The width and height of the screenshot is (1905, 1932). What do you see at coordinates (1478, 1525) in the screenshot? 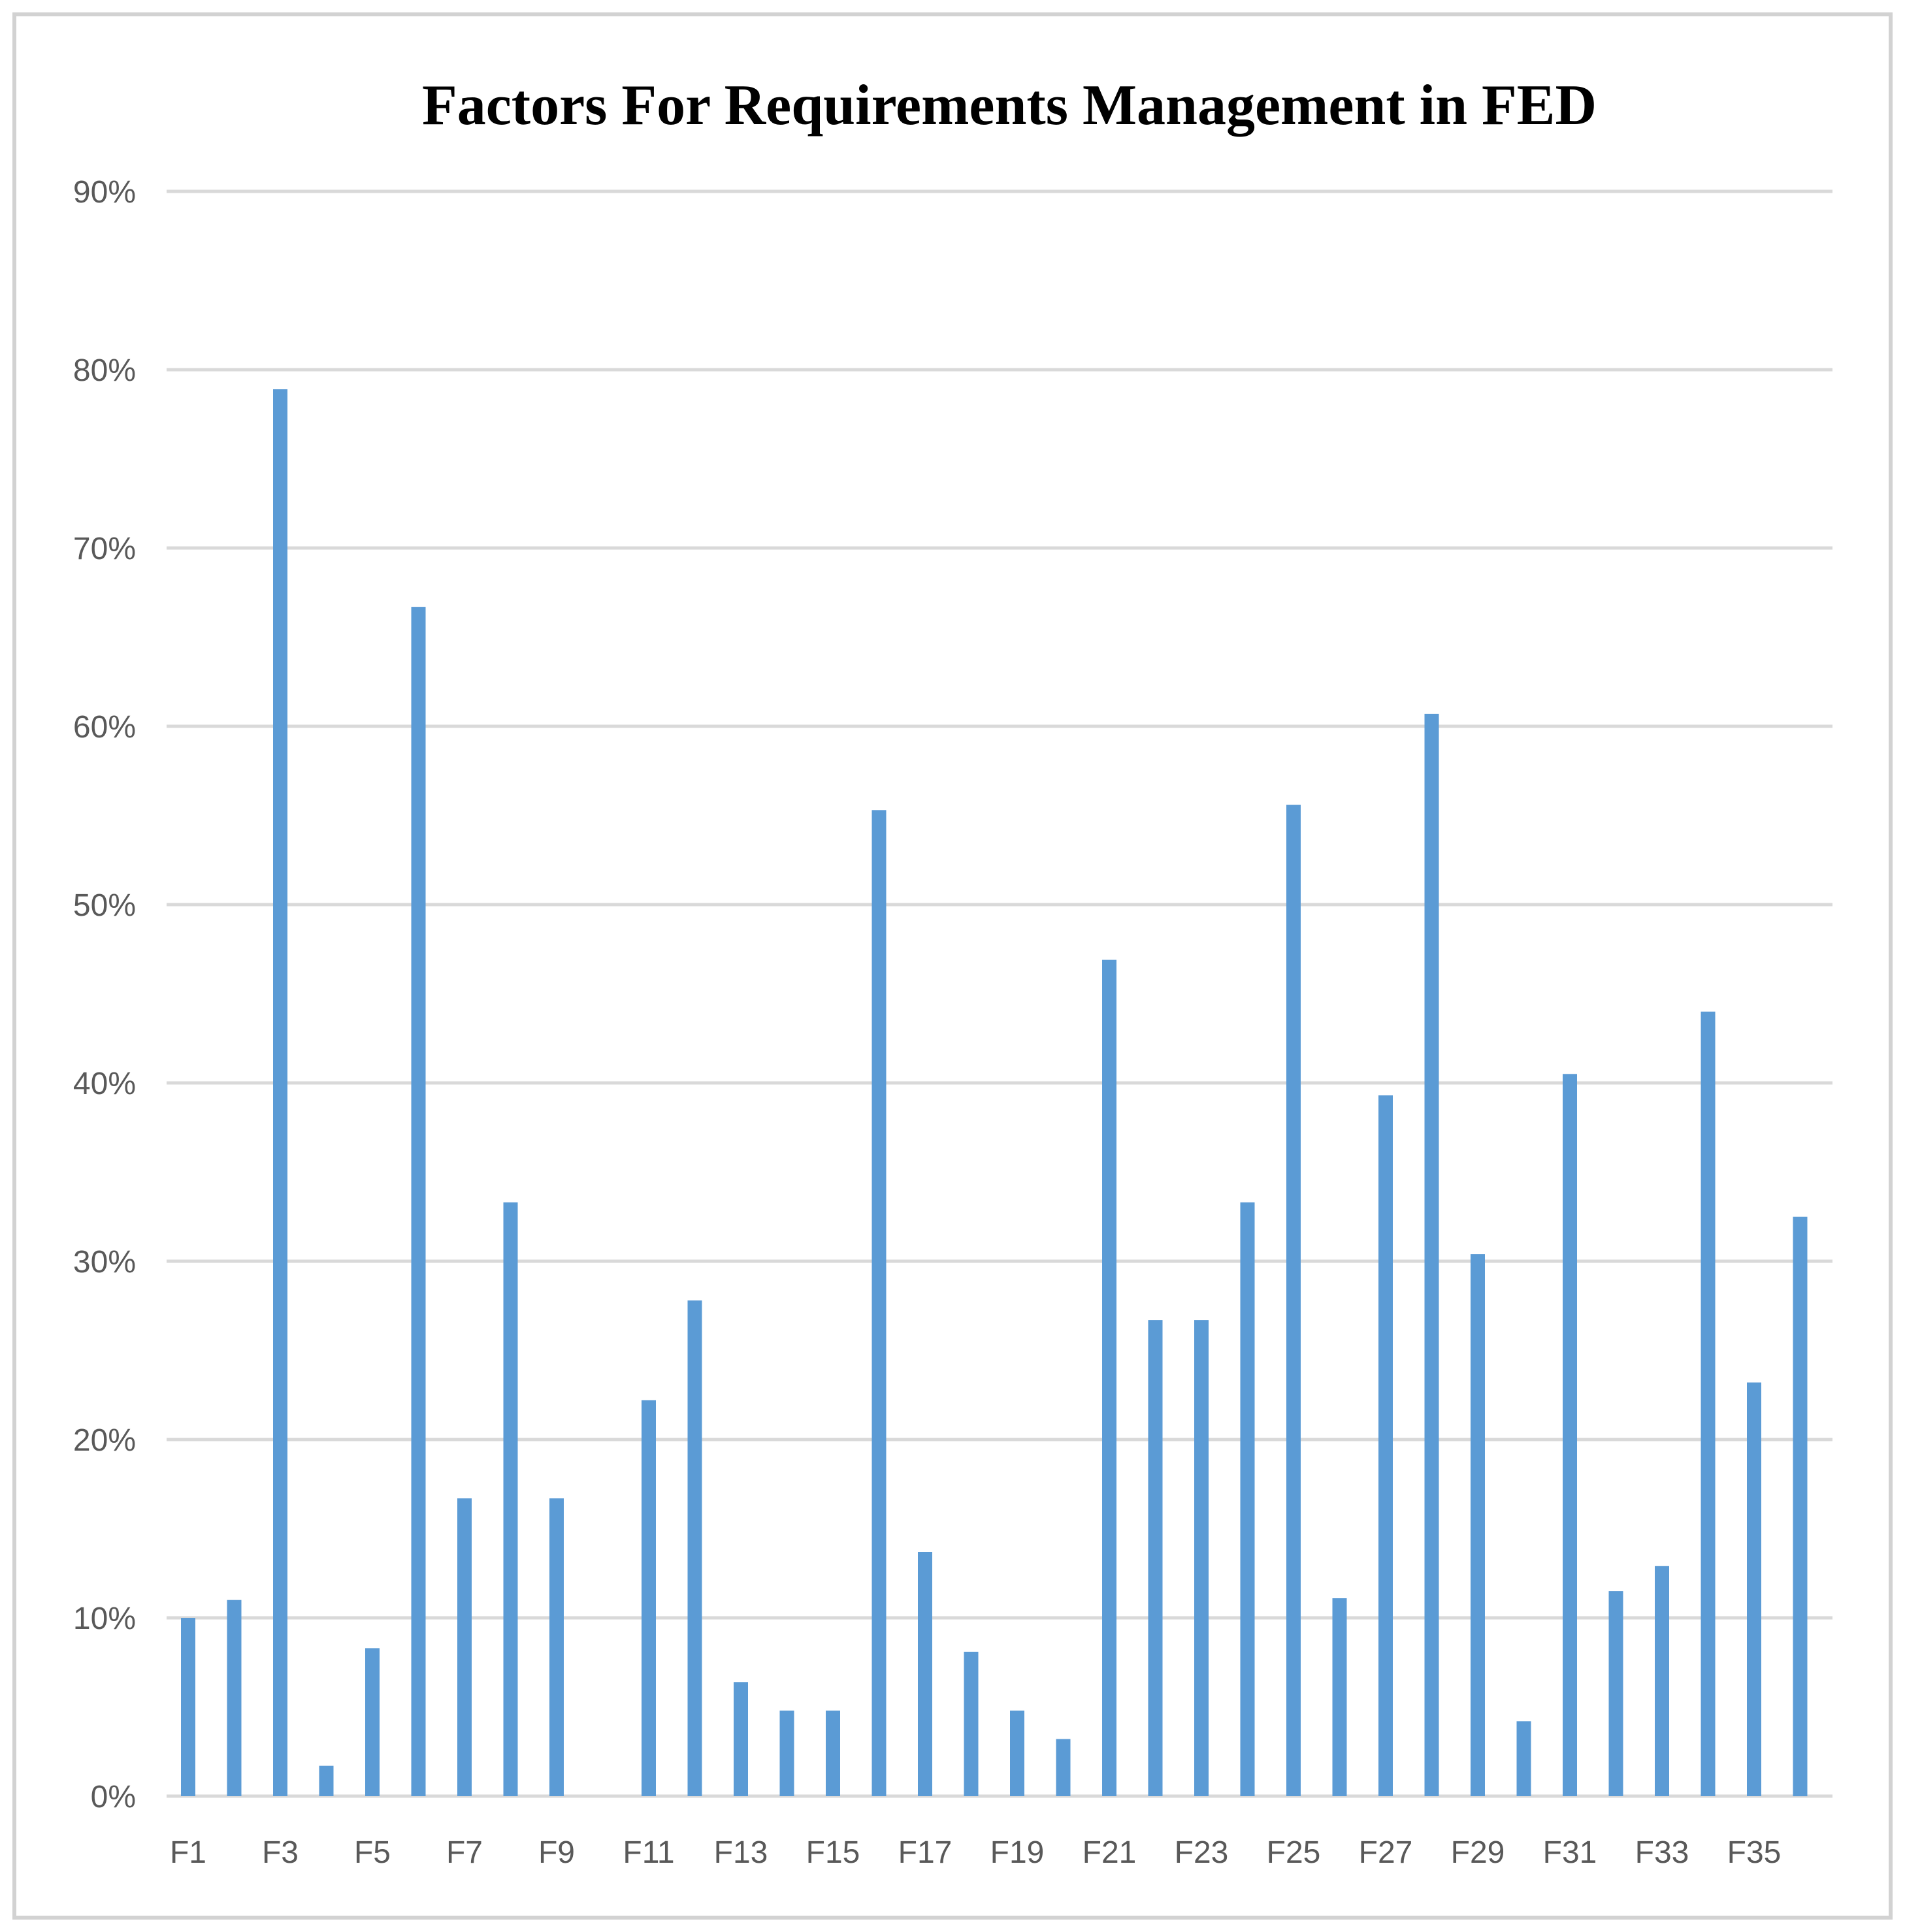
I see `bar-F29` at bounding box center [1478, 1525].